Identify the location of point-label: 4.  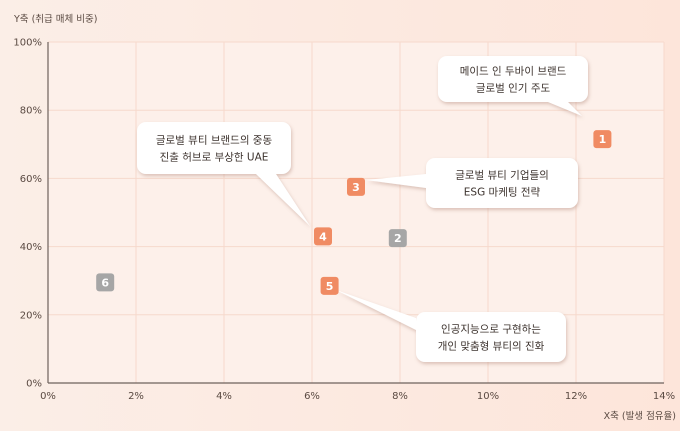
(323, 236).